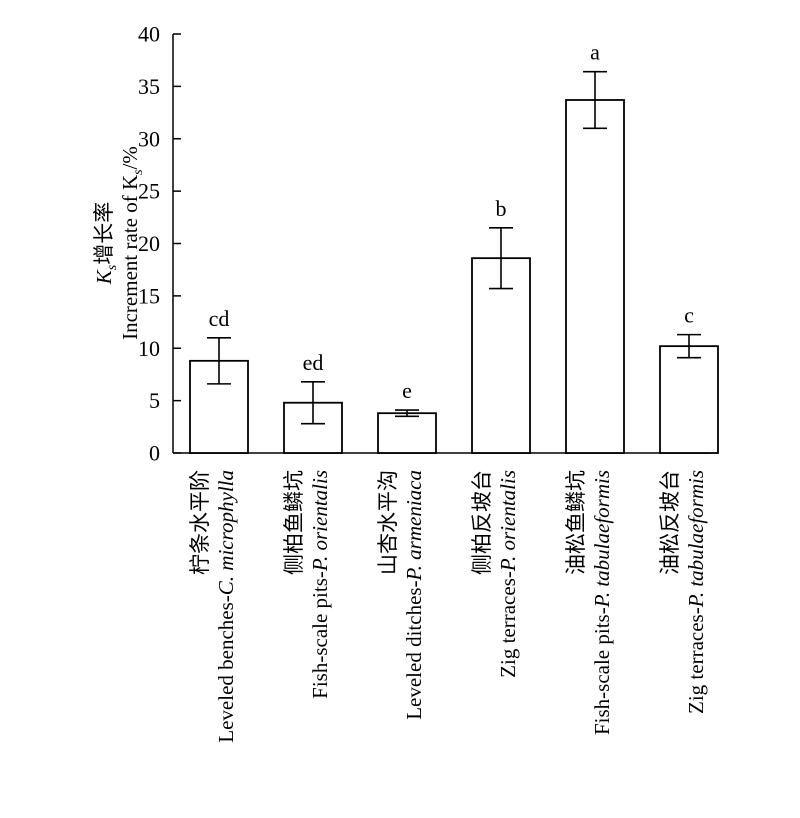  Describe the element at coordinates (149, 86) in the screenshot. I see `y-tick-label: 35` at that location.